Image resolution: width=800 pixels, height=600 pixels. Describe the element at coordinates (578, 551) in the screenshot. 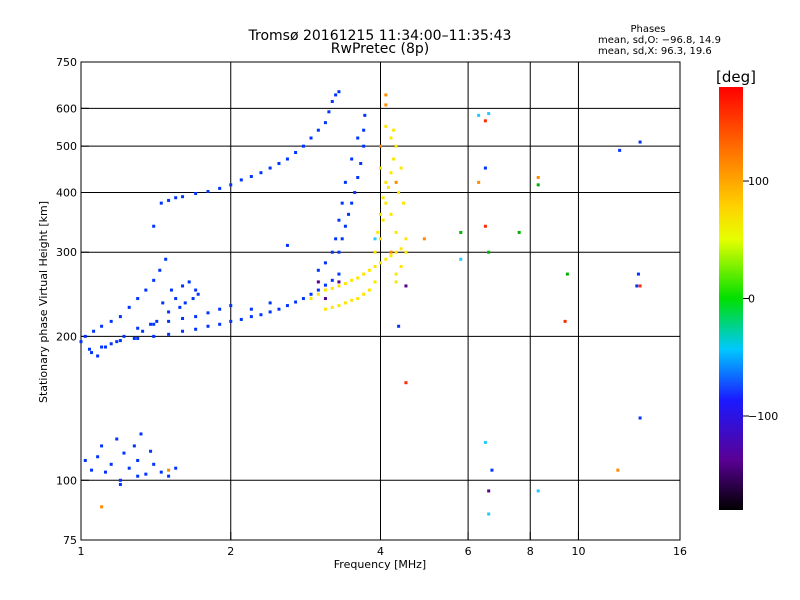

I see `x-tick-label: 10` at that location.